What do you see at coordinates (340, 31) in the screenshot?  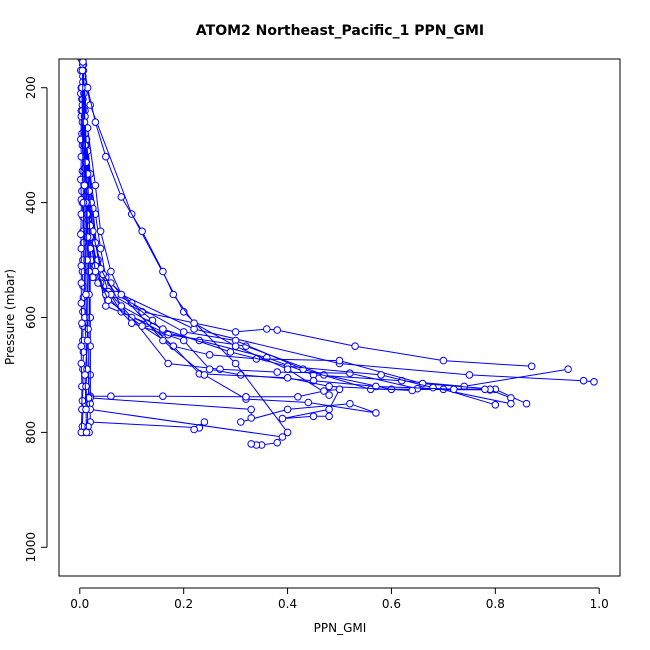 I see `chart-title: ATOM2 Northeast_Pacific_1 PPN_GMI` at bounding box center [340, 31].